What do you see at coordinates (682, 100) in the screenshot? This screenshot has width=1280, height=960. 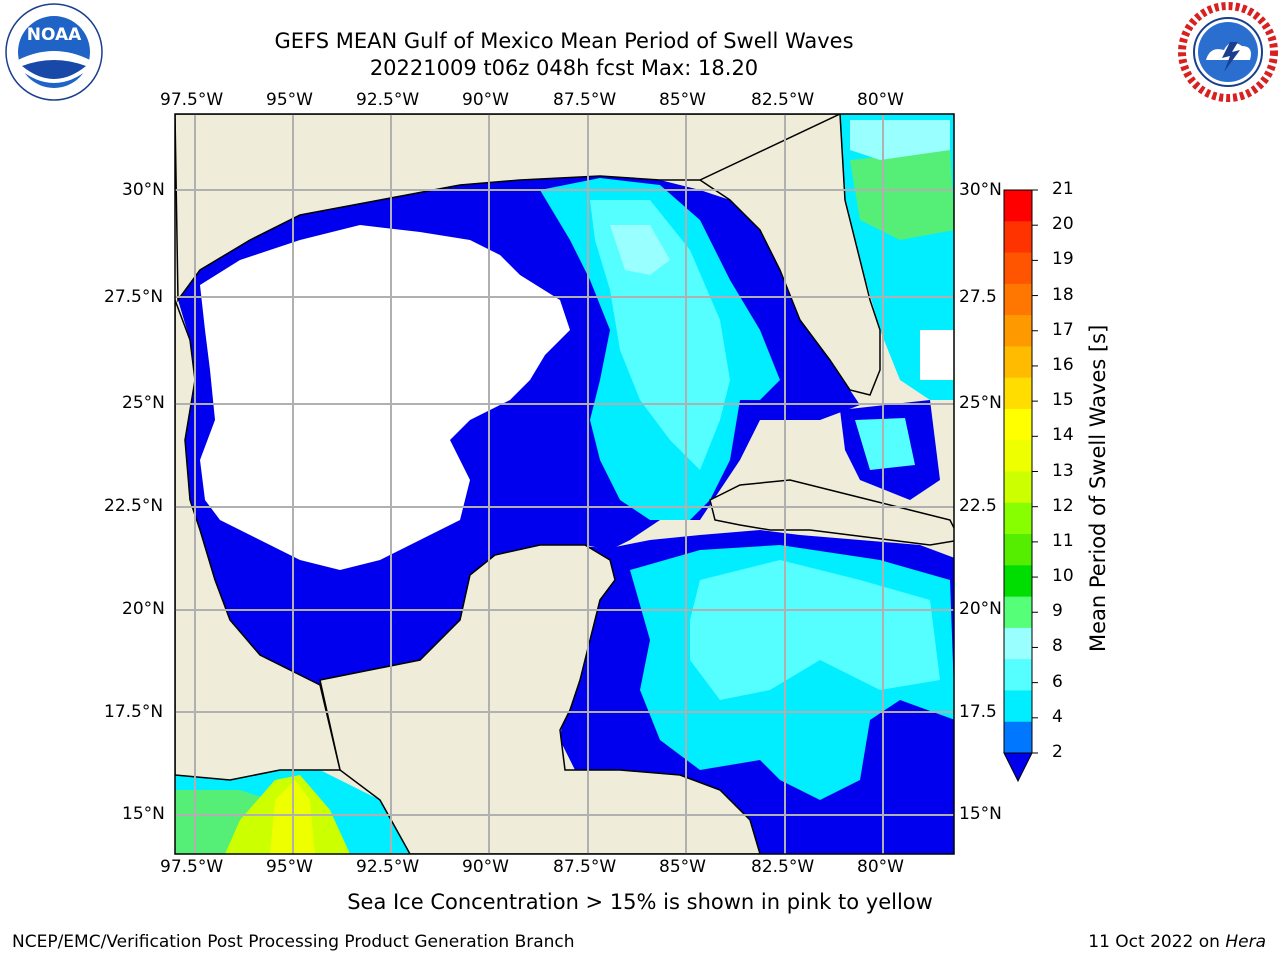 I see `lon-tick-top-6: 85°W` at bounding box center [682, 100].